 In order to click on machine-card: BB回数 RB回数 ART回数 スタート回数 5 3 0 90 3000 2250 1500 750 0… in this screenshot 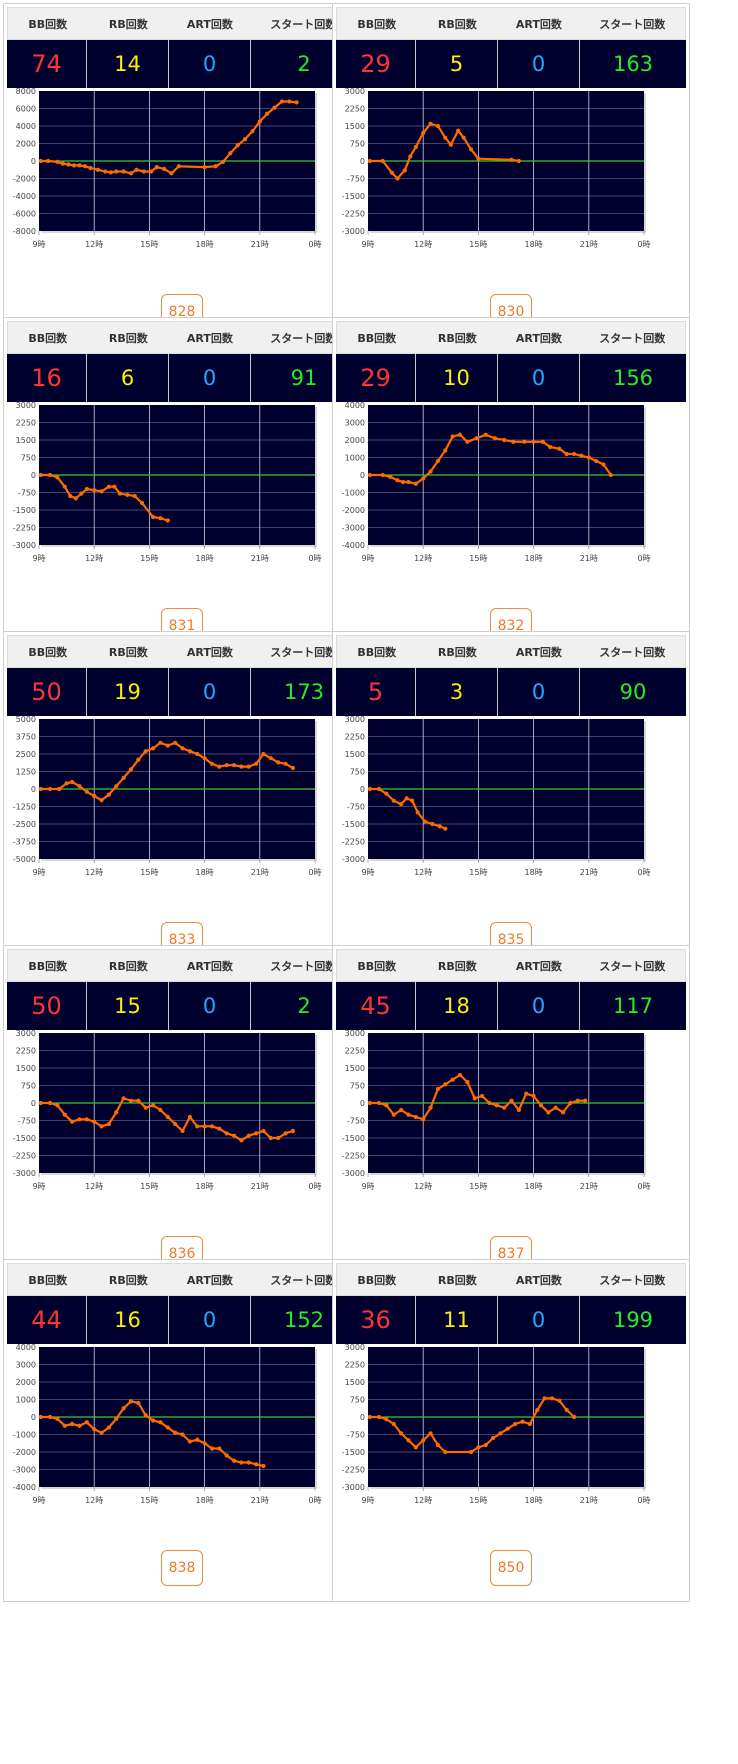, I will do `click(511, 802)`.